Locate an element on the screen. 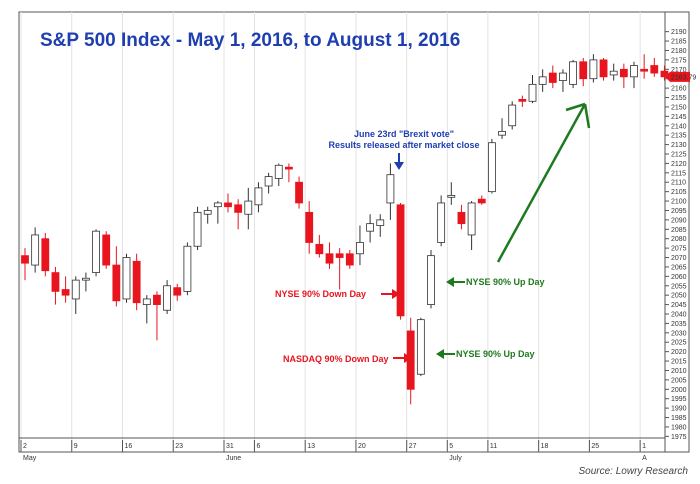 The height and width of the screenshot is (484, 700). brexit-note-line1: June 23rd "Brexit vote" is located at coordinates (404, 134).